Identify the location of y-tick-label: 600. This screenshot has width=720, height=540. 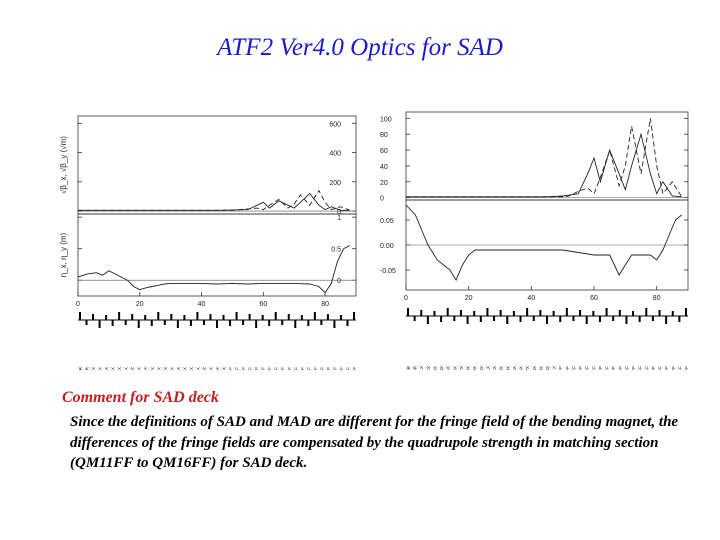
(335, 124).